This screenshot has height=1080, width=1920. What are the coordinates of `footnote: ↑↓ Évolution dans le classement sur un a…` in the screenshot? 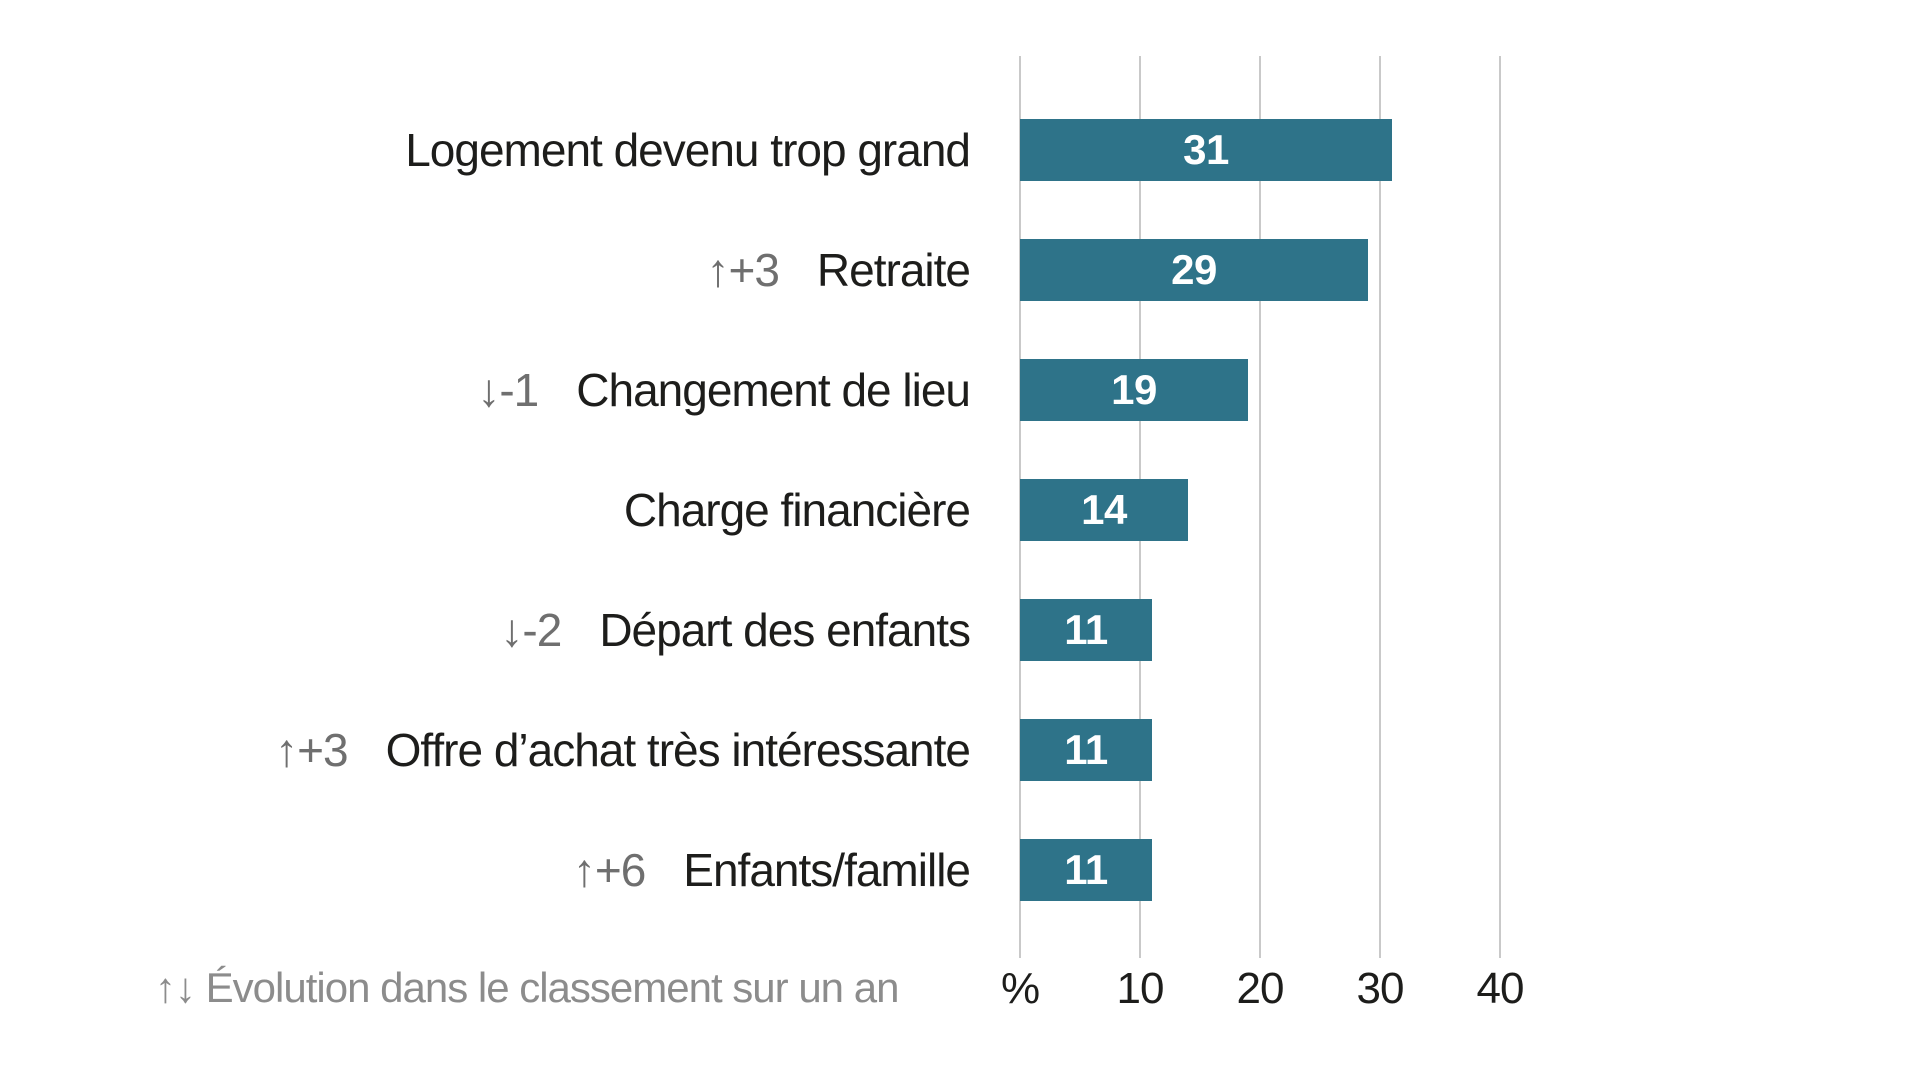 It's located at (527, 987).